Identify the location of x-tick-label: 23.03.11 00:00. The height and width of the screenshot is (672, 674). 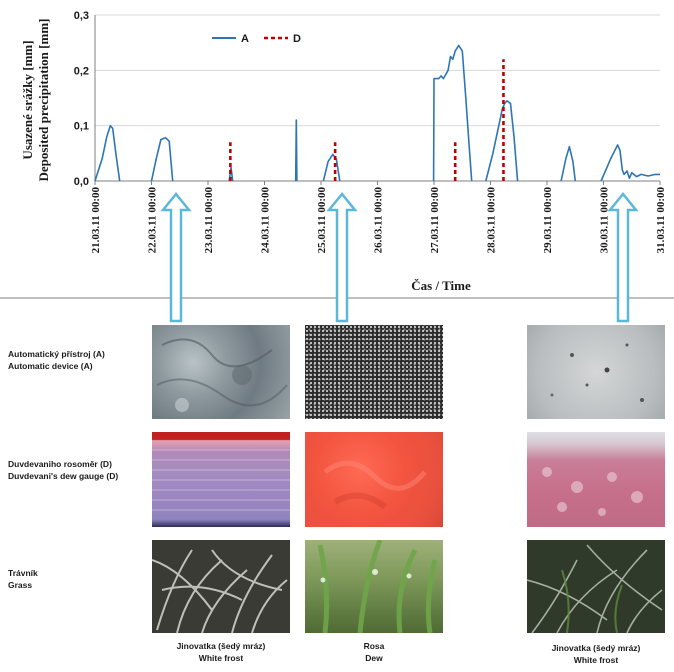
(209, 220).